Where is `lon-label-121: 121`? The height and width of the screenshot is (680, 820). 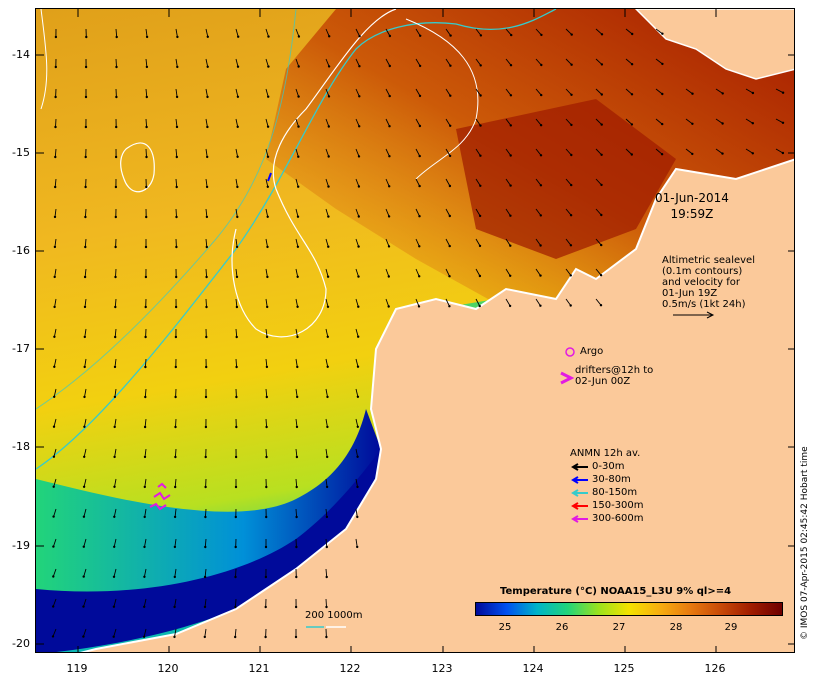
lon-label-121: 121 is located at coordinates (259, 668).